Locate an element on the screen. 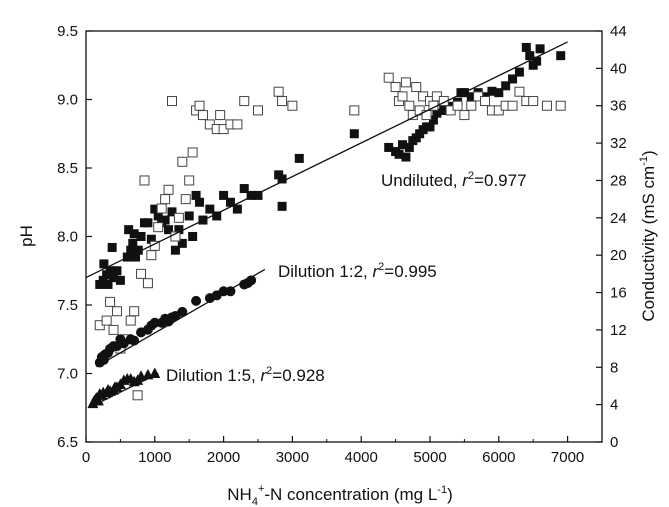 The image size is (669, 507). y-left-tick-label: 7.5 is located at coordinates (67, 305).